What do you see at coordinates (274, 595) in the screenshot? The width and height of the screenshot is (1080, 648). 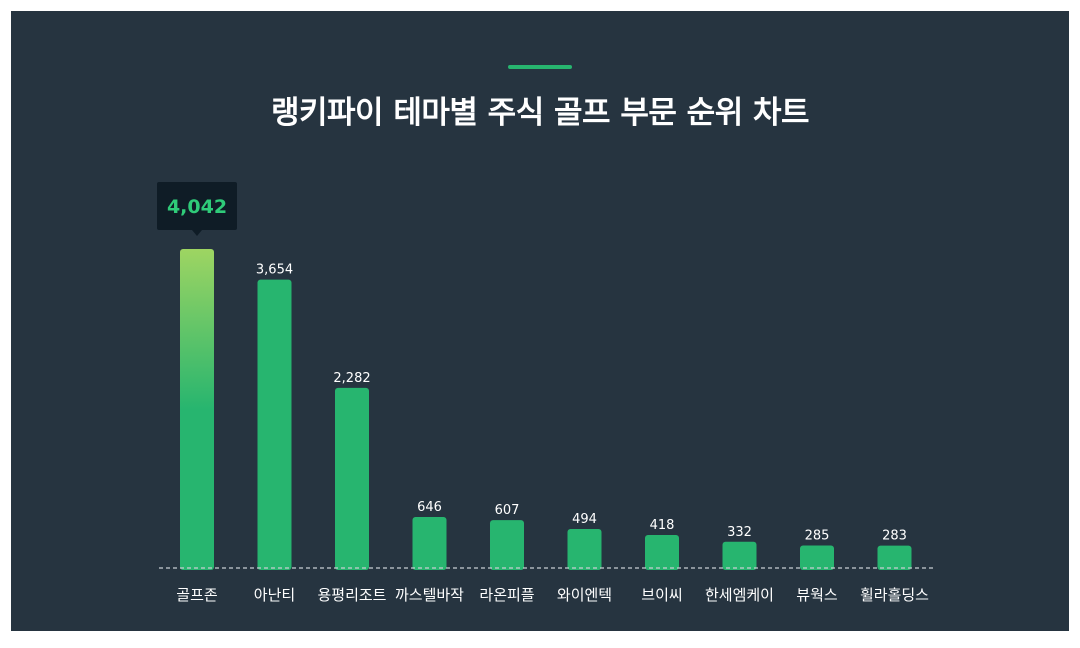 I see `category-label-2: 아난티` at bounding box center [274, 595].